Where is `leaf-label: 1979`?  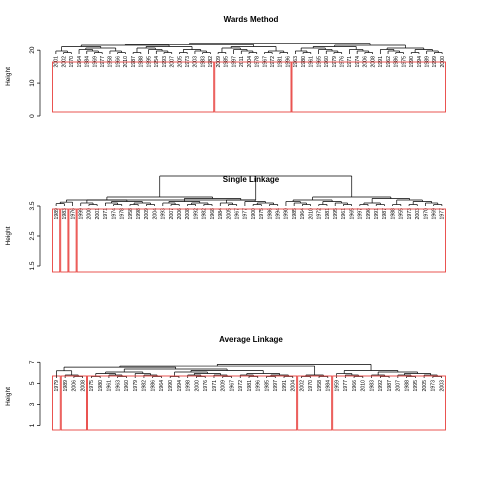 leaf-label: 1979 is located at coordinates (57, 386).